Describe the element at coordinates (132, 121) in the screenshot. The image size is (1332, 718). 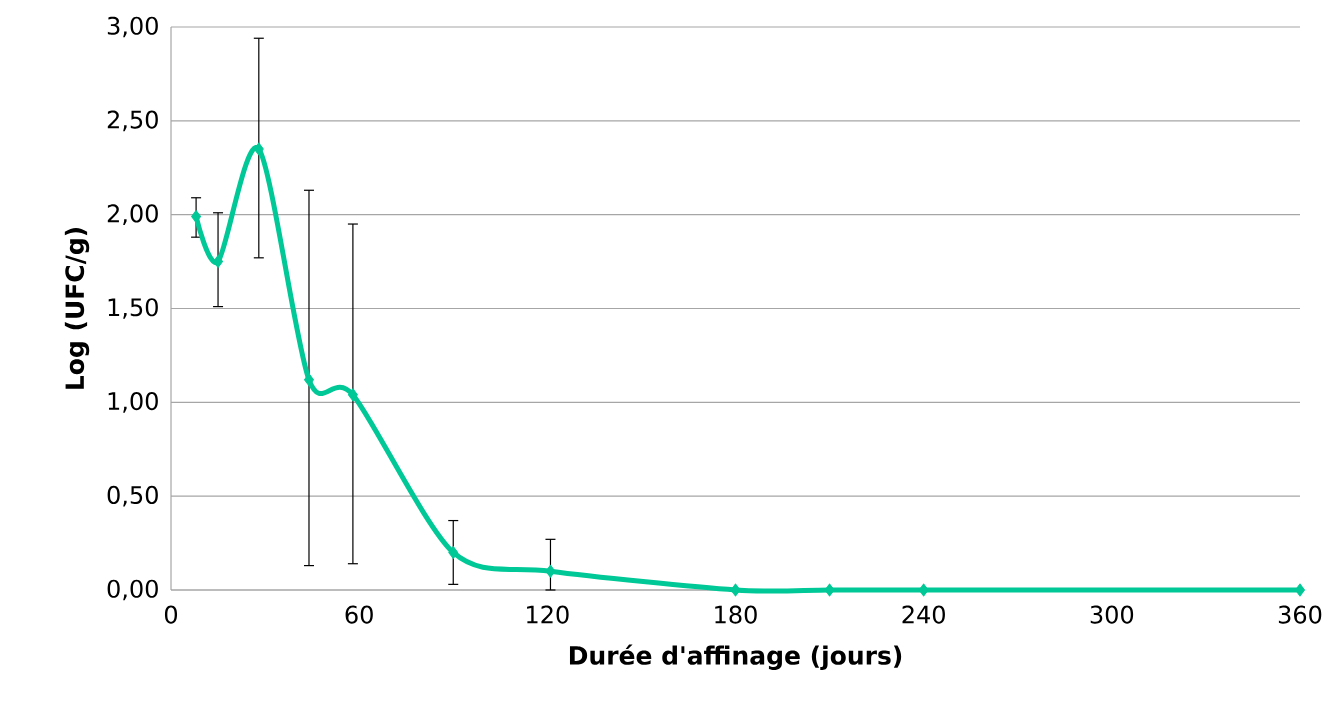
I see `y-tick-label: 2,50` at that location.